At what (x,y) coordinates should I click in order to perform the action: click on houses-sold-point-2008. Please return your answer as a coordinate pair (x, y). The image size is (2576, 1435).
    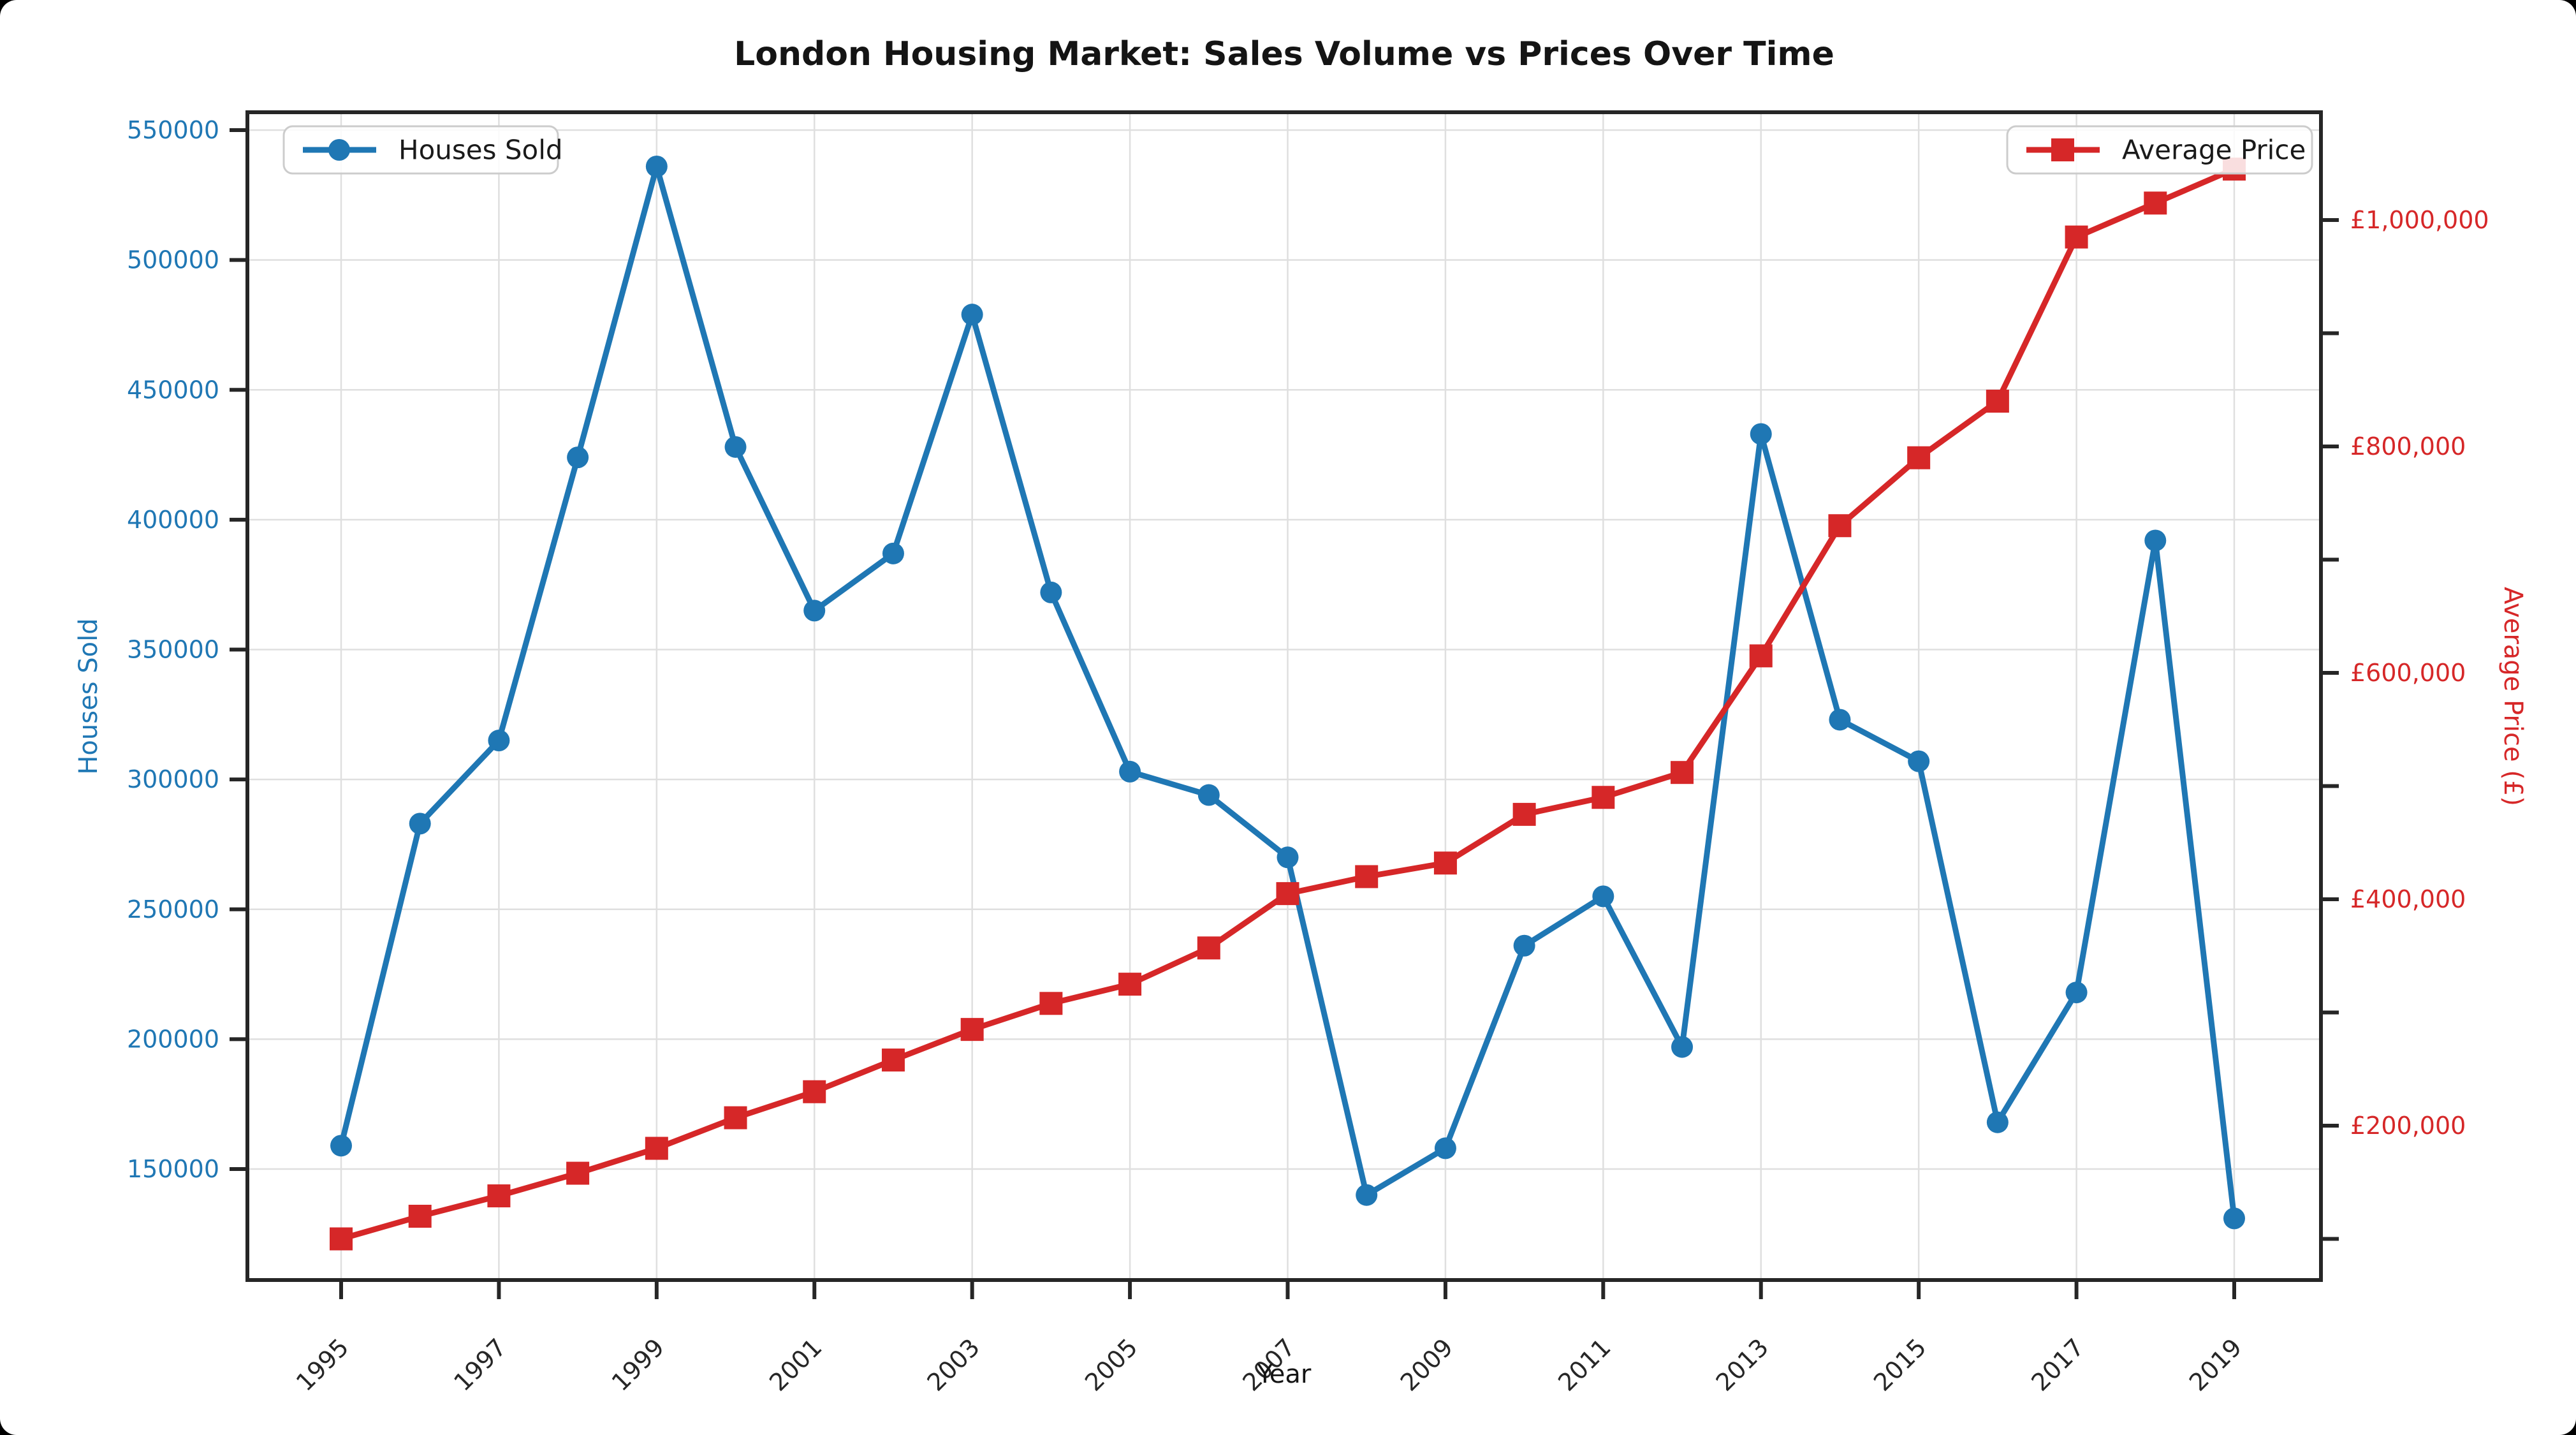
    Looking at the image, I should click on (1367, 1195).